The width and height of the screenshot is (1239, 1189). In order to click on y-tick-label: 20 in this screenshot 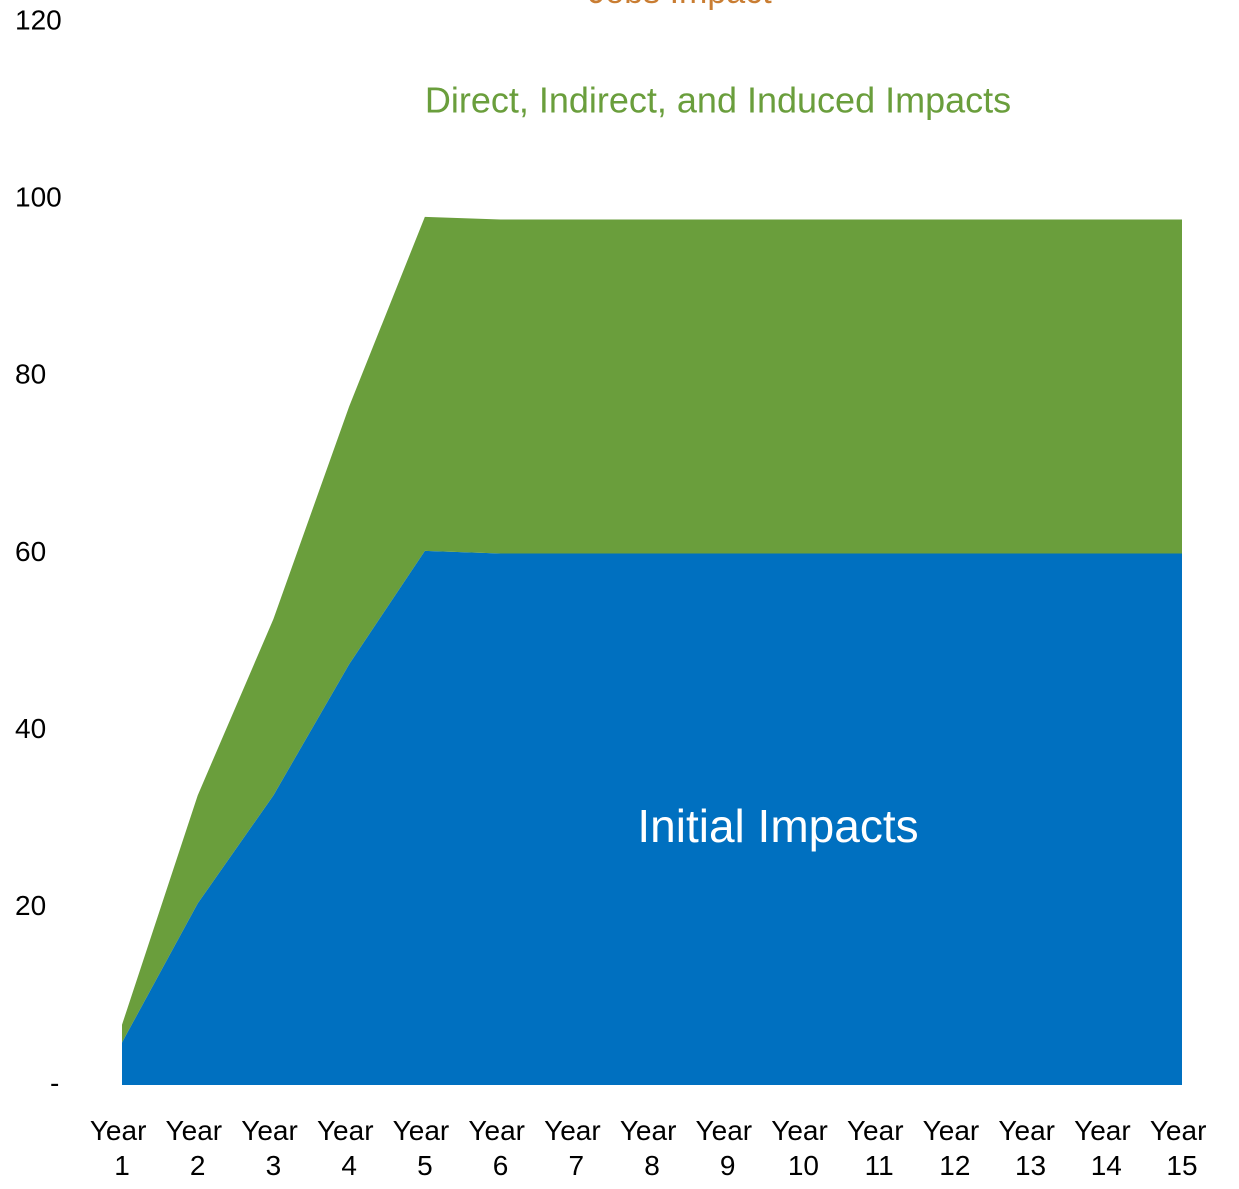, I will do `click(30, 905)`.